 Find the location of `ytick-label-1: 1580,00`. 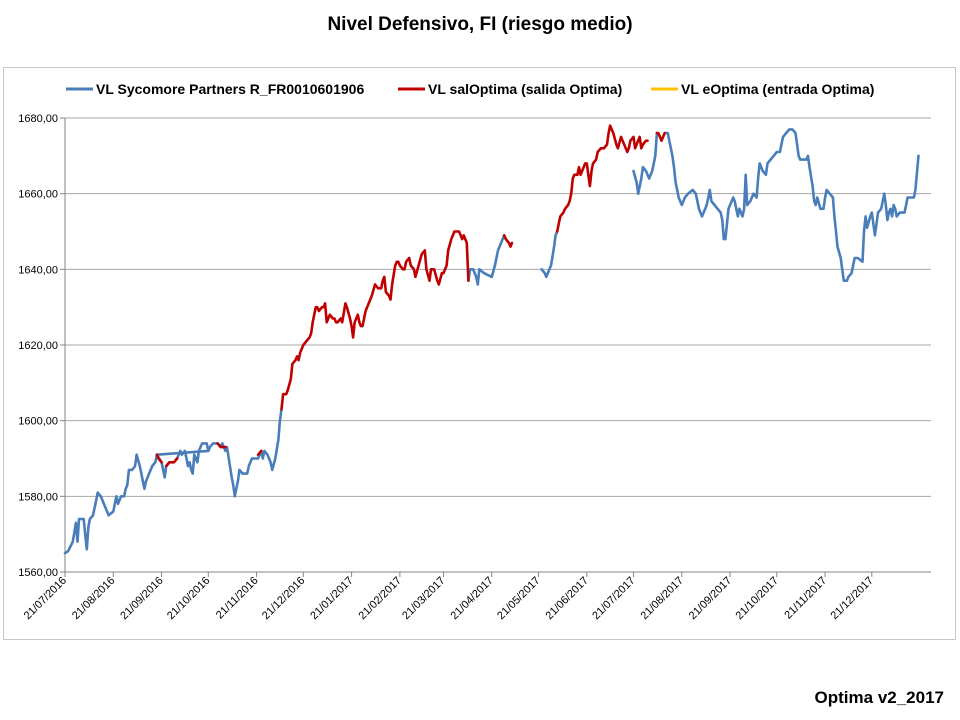

ytick-label-1: 1580,00 is located at coordinates (38, 497).